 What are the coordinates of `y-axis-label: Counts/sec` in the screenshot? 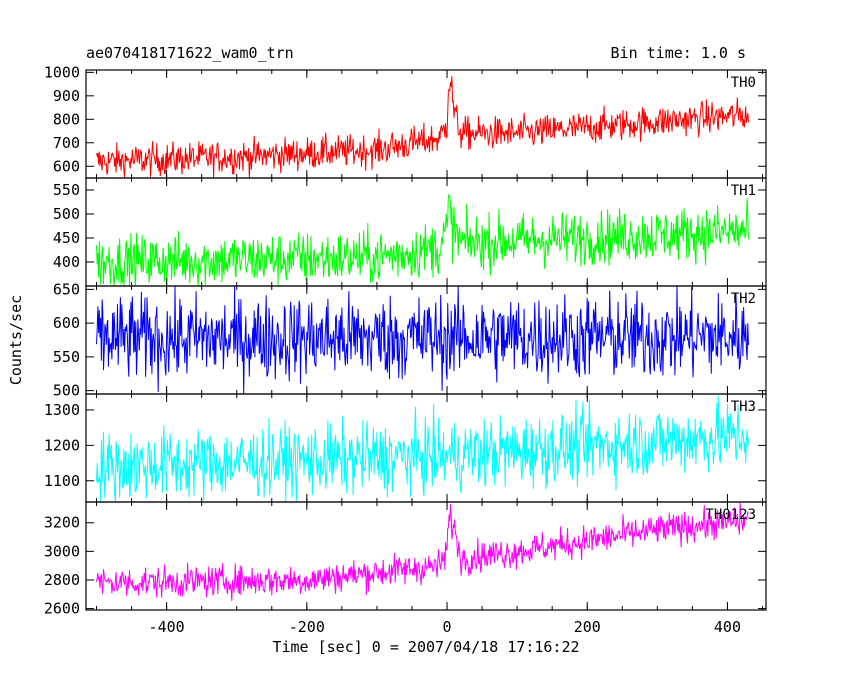 It's located at (16, 340).